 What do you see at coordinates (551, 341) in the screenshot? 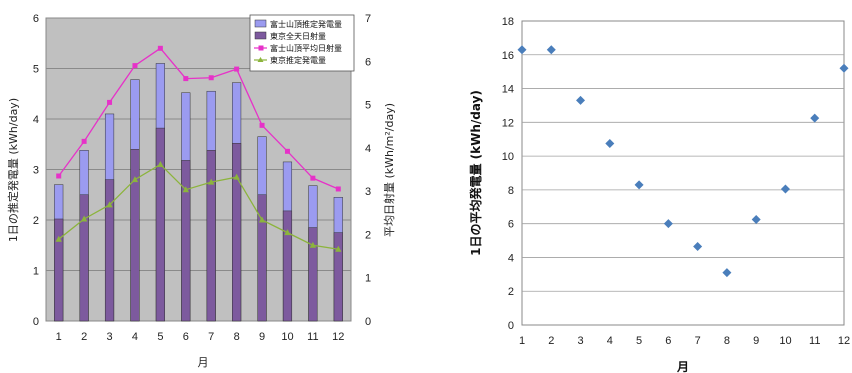
I see `scatter-x-tick-label: 2` at bounding box center [551, 341].